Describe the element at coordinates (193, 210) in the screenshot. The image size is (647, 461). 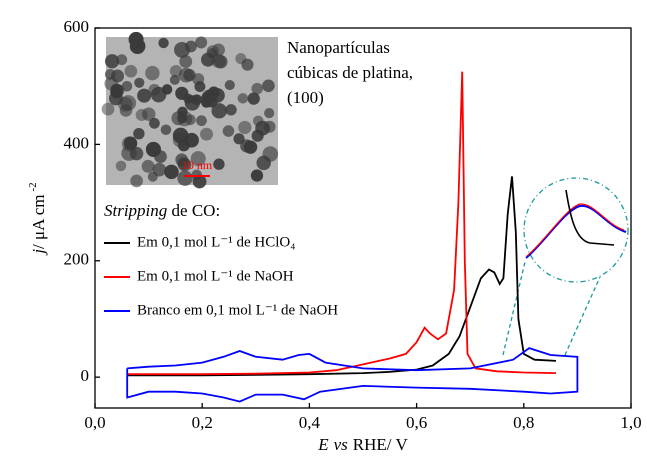
I see `legend-title-rest: de CO:` at that location.